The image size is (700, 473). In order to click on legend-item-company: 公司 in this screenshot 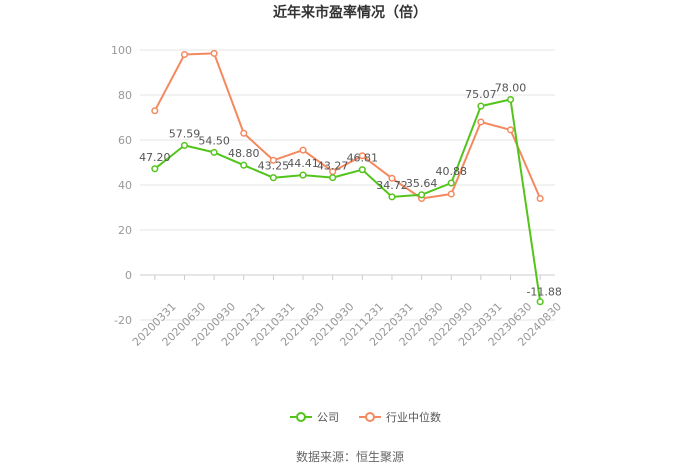, I will do `click(314, 417)`.